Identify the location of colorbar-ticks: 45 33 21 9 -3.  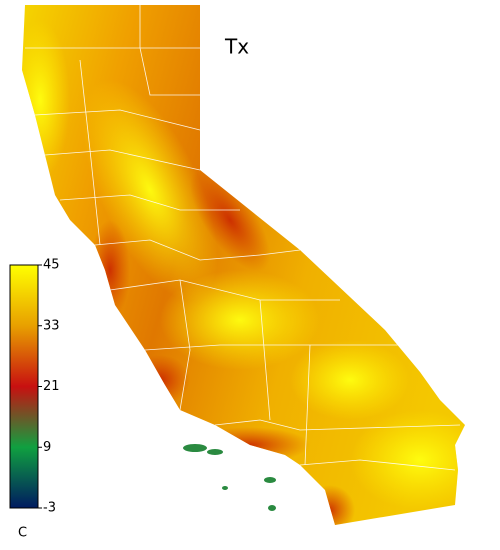
(49, 387).